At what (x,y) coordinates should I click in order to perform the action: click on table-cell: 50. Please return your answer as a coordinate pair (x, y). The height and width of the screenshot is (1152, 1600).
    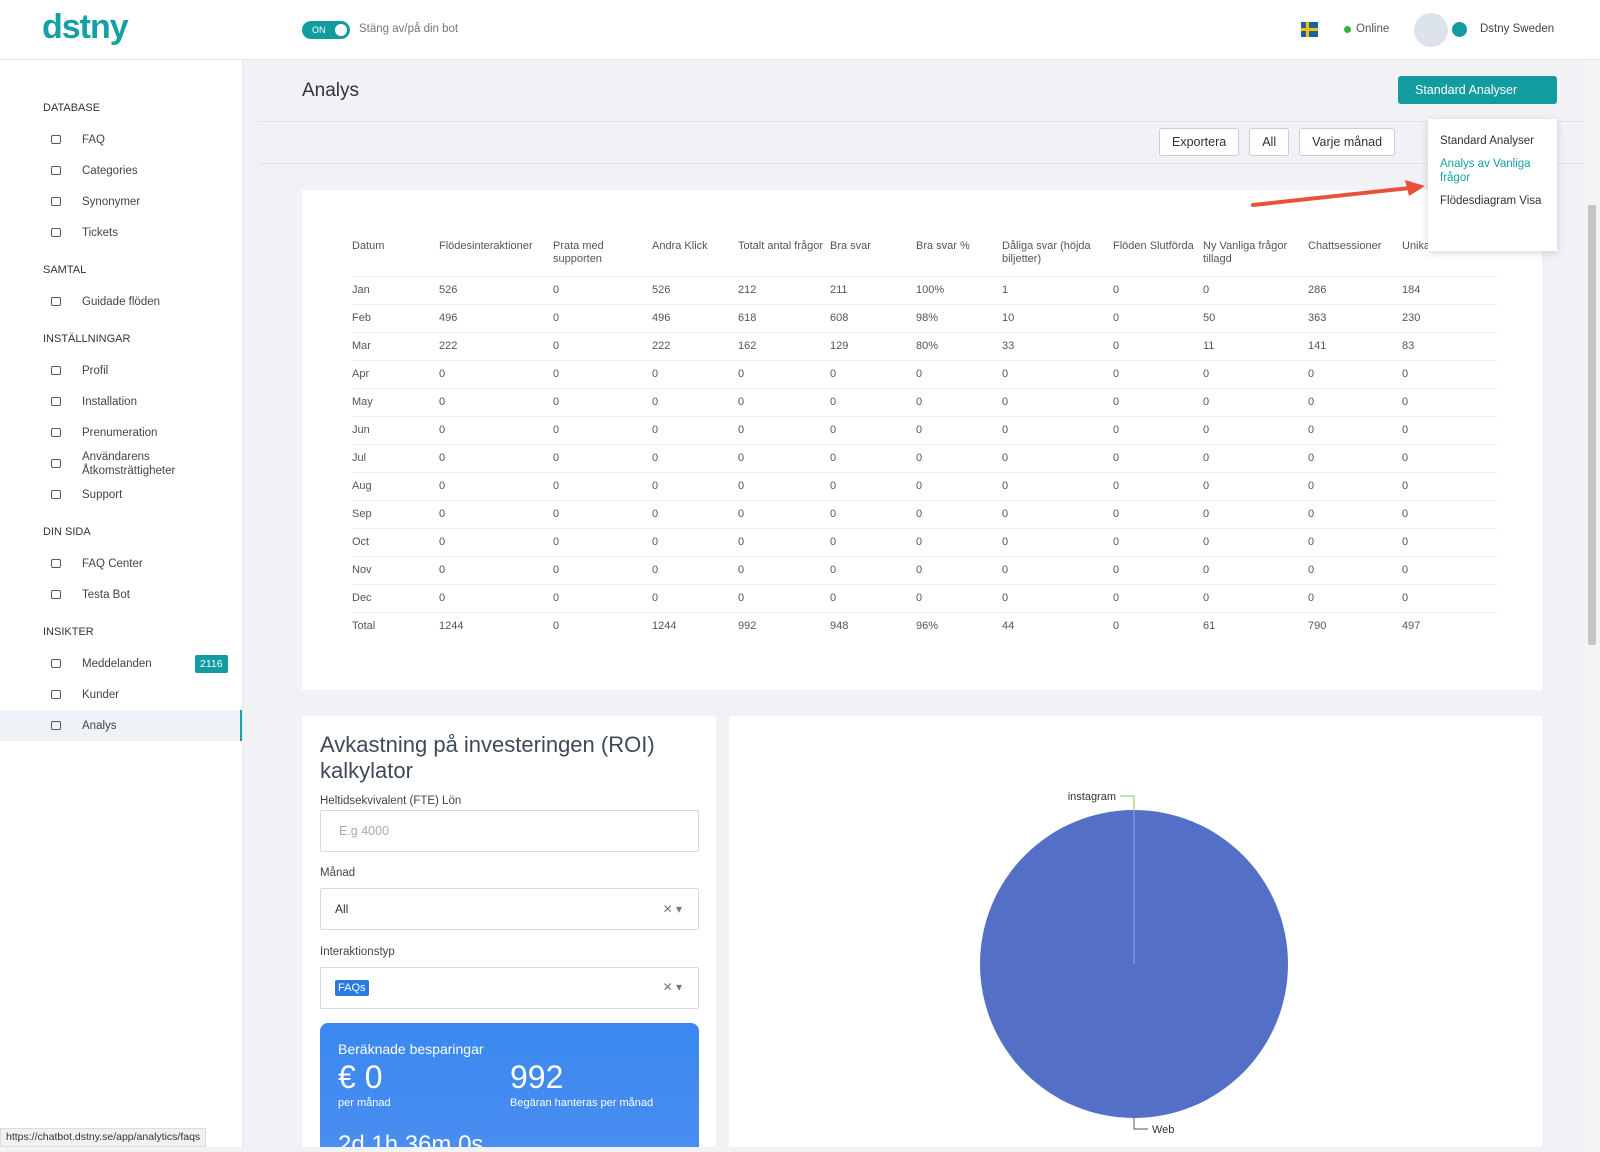
    Looking at the image, I should click on (1255, 317).